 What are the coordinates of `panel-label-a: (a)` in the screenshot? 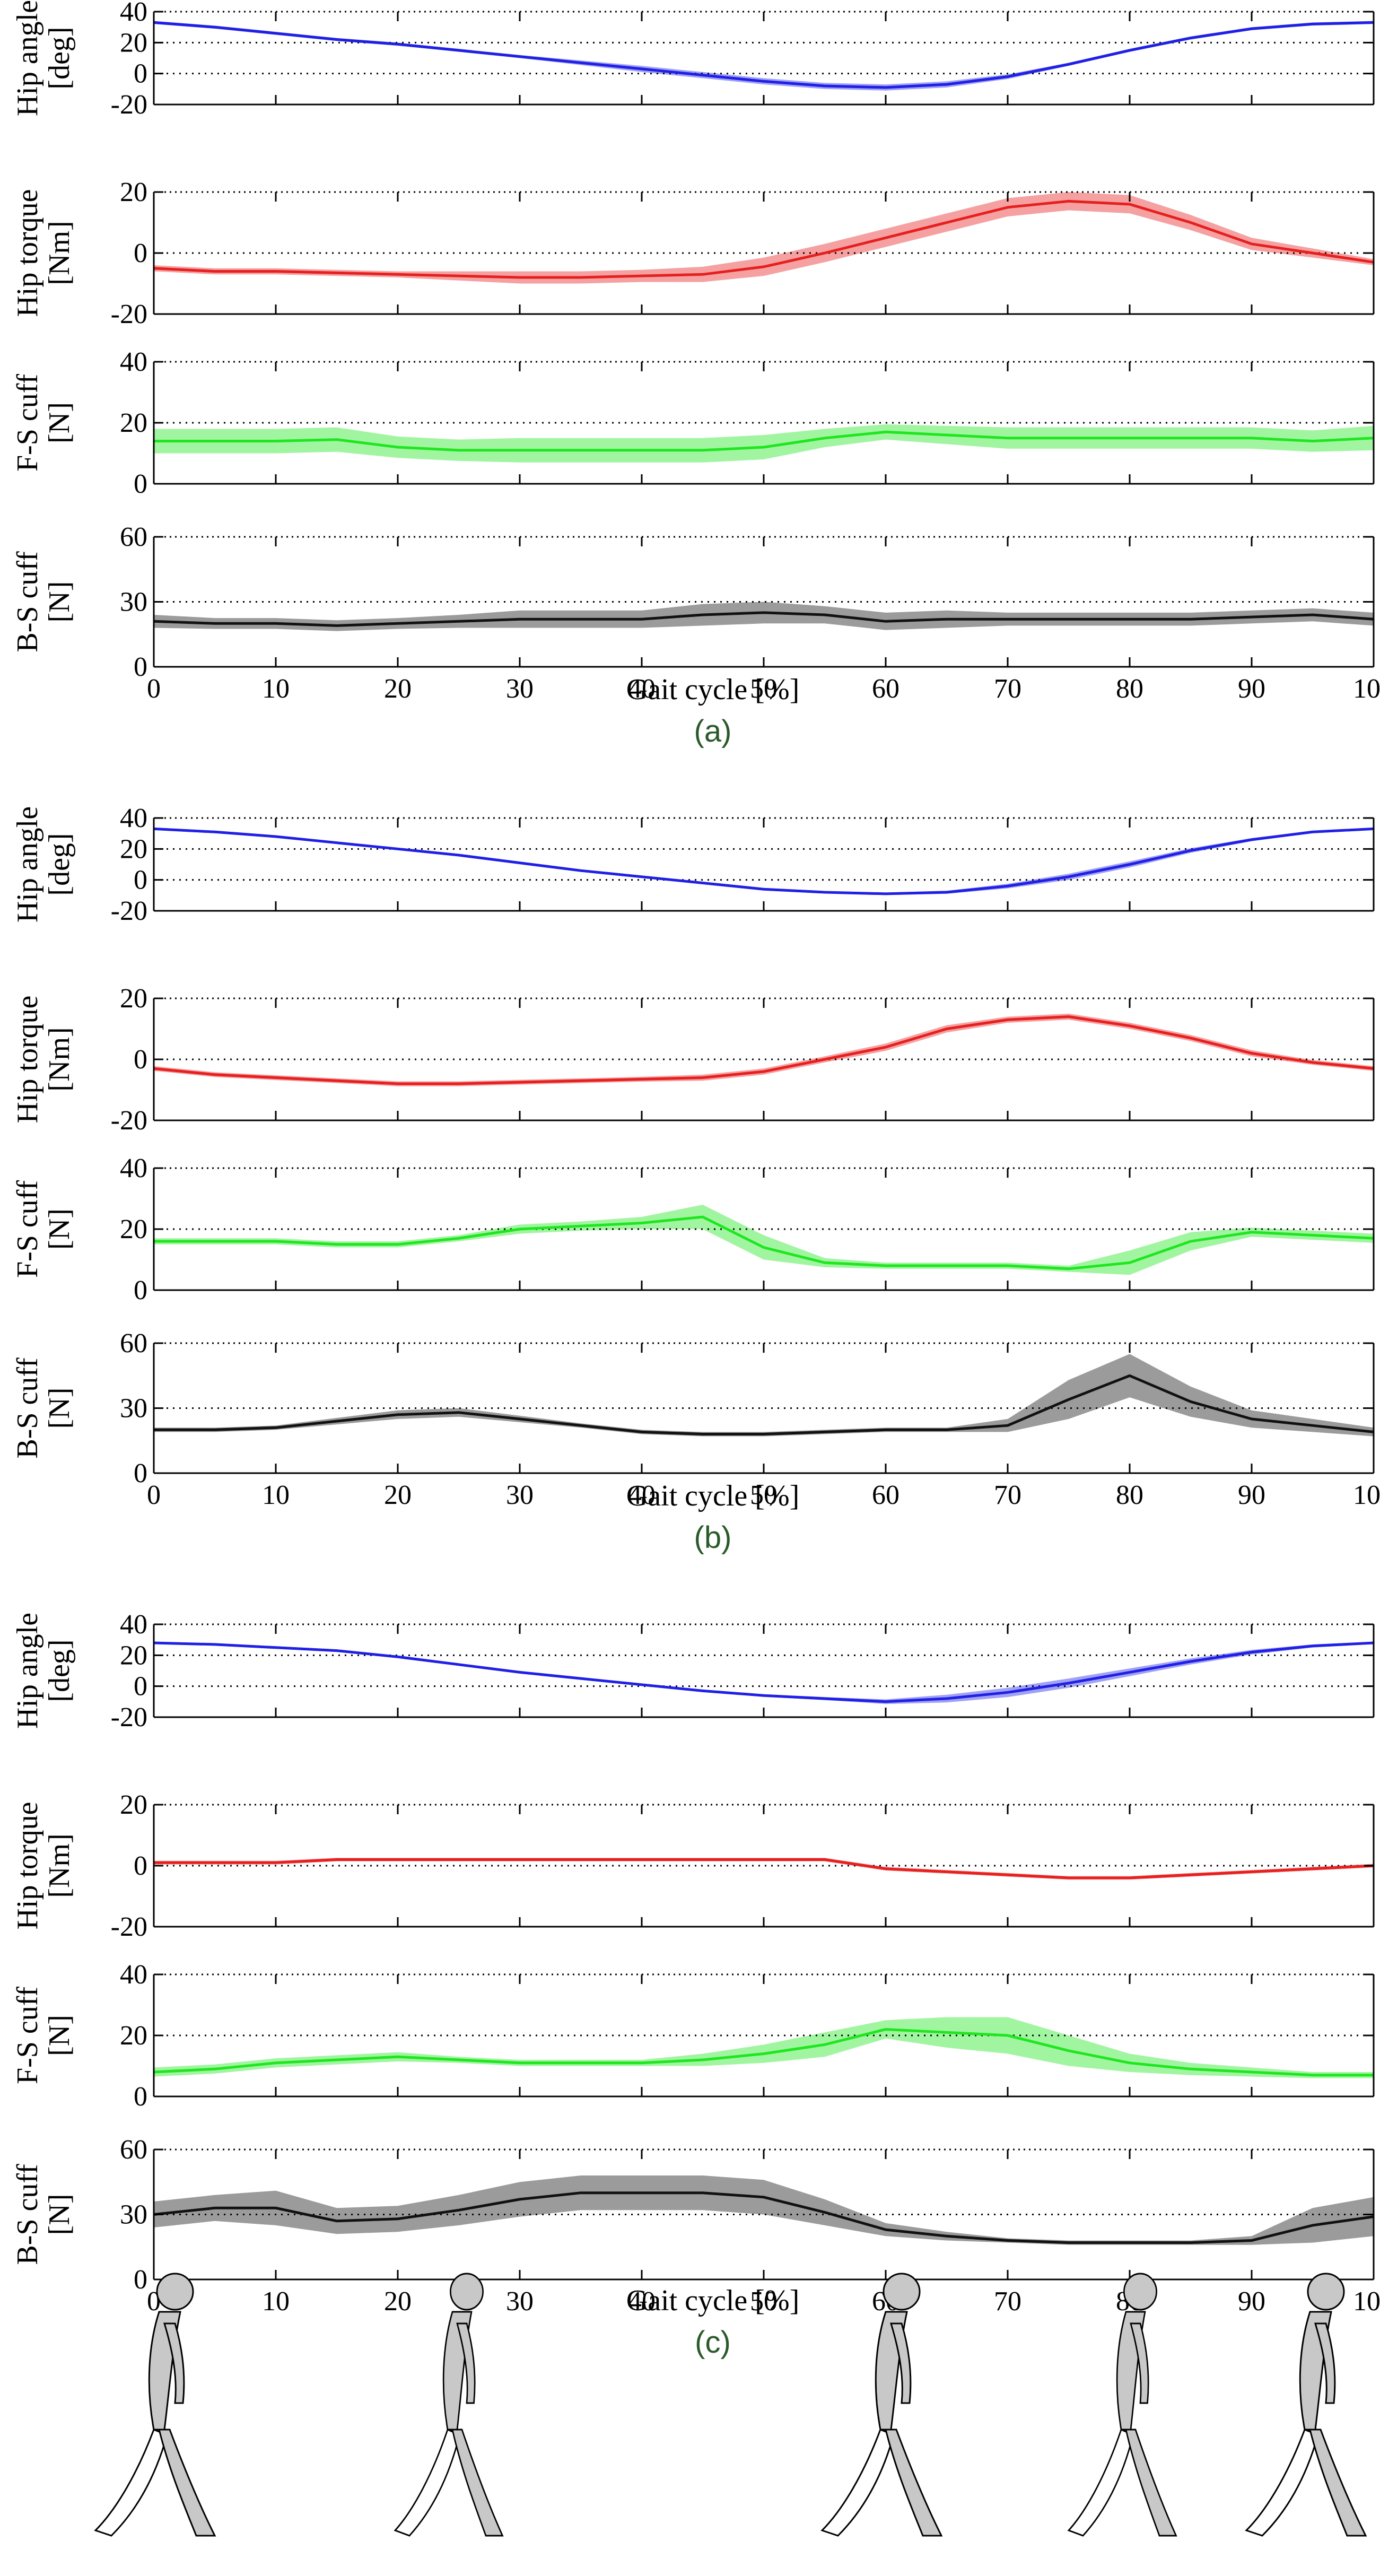 It's located at (713, 731).